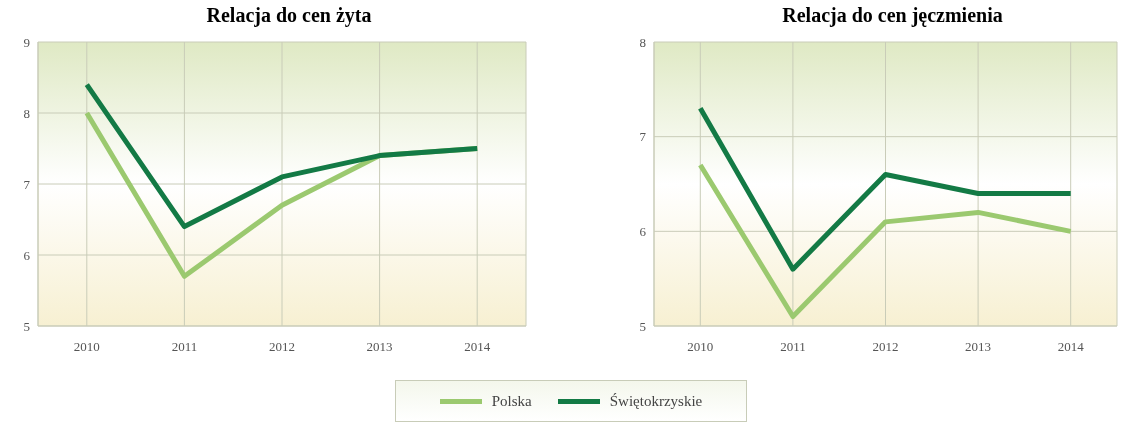 Image resolution: width=1129 pixels, height=437 pixels. Describe the element at coordinates (26, 42) in the screenshot. I see `y-tick-label: 9` at that location.